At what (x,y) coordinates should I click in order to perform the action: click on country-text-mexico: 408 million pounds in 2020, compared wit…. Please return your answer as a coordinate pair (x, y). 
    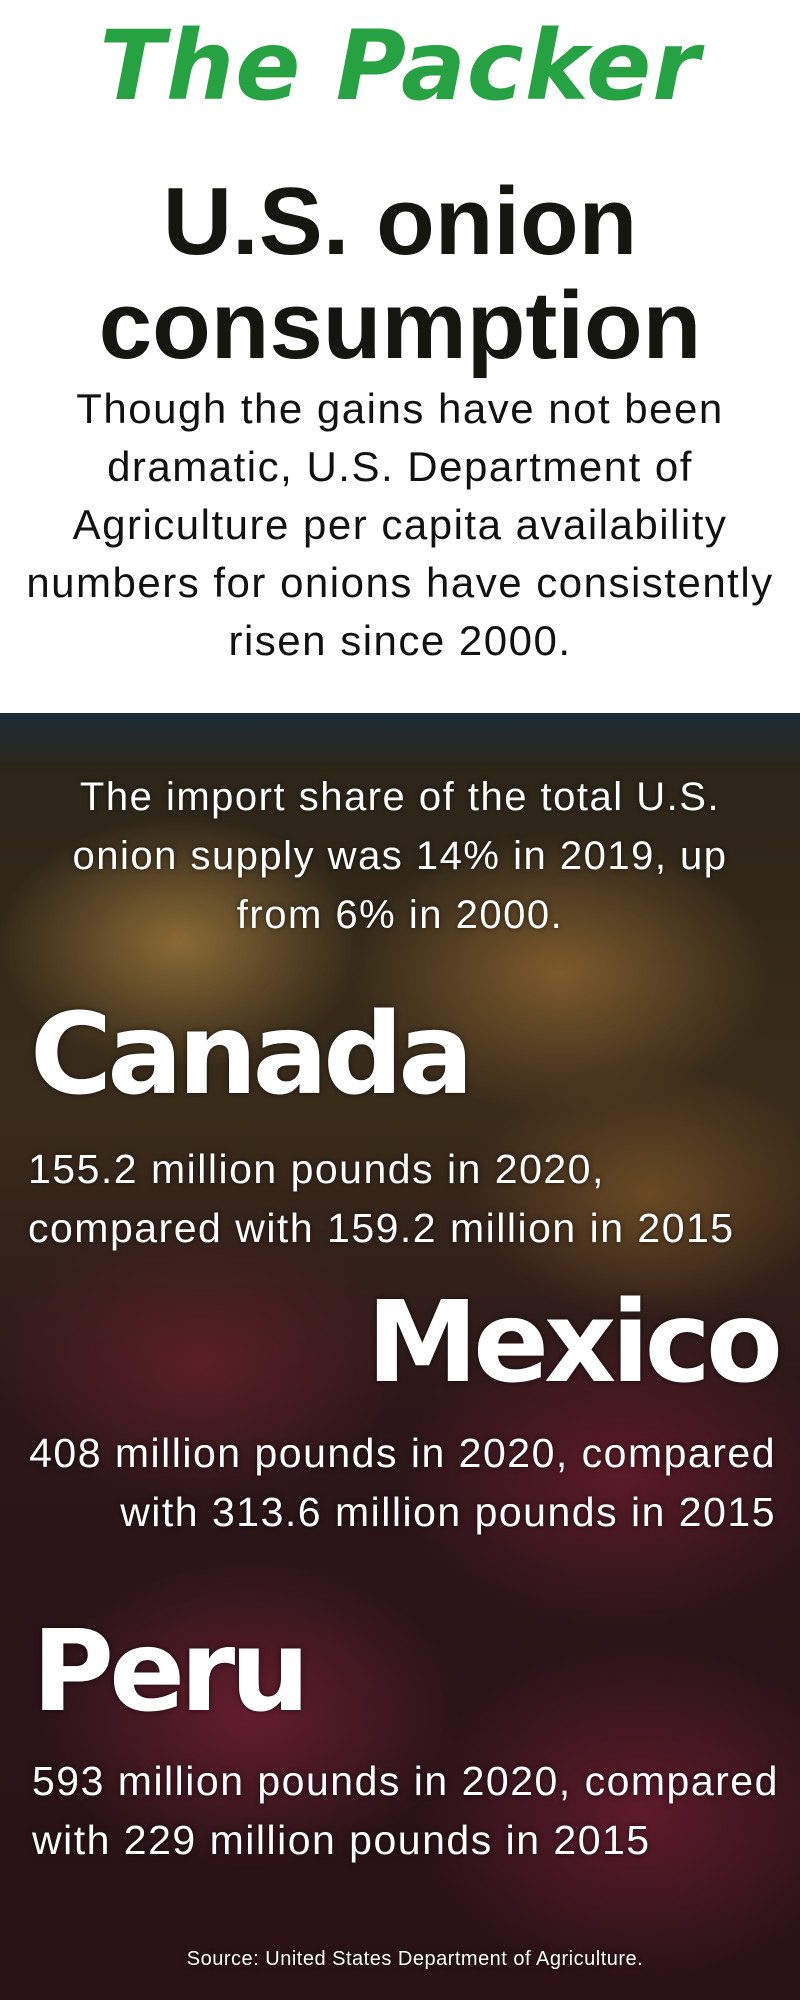
    Looking at the image, I should click on (402, 1482).